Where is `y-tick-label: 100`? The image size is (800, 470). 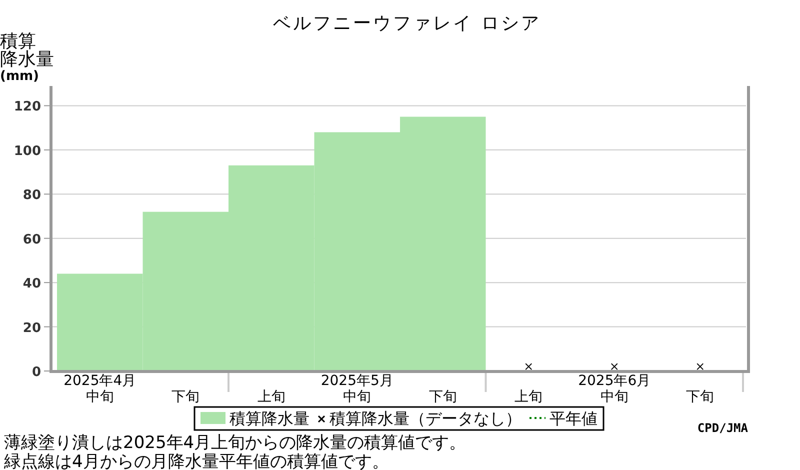
y-tick-label: 100 is located at coordinates (27, 151).